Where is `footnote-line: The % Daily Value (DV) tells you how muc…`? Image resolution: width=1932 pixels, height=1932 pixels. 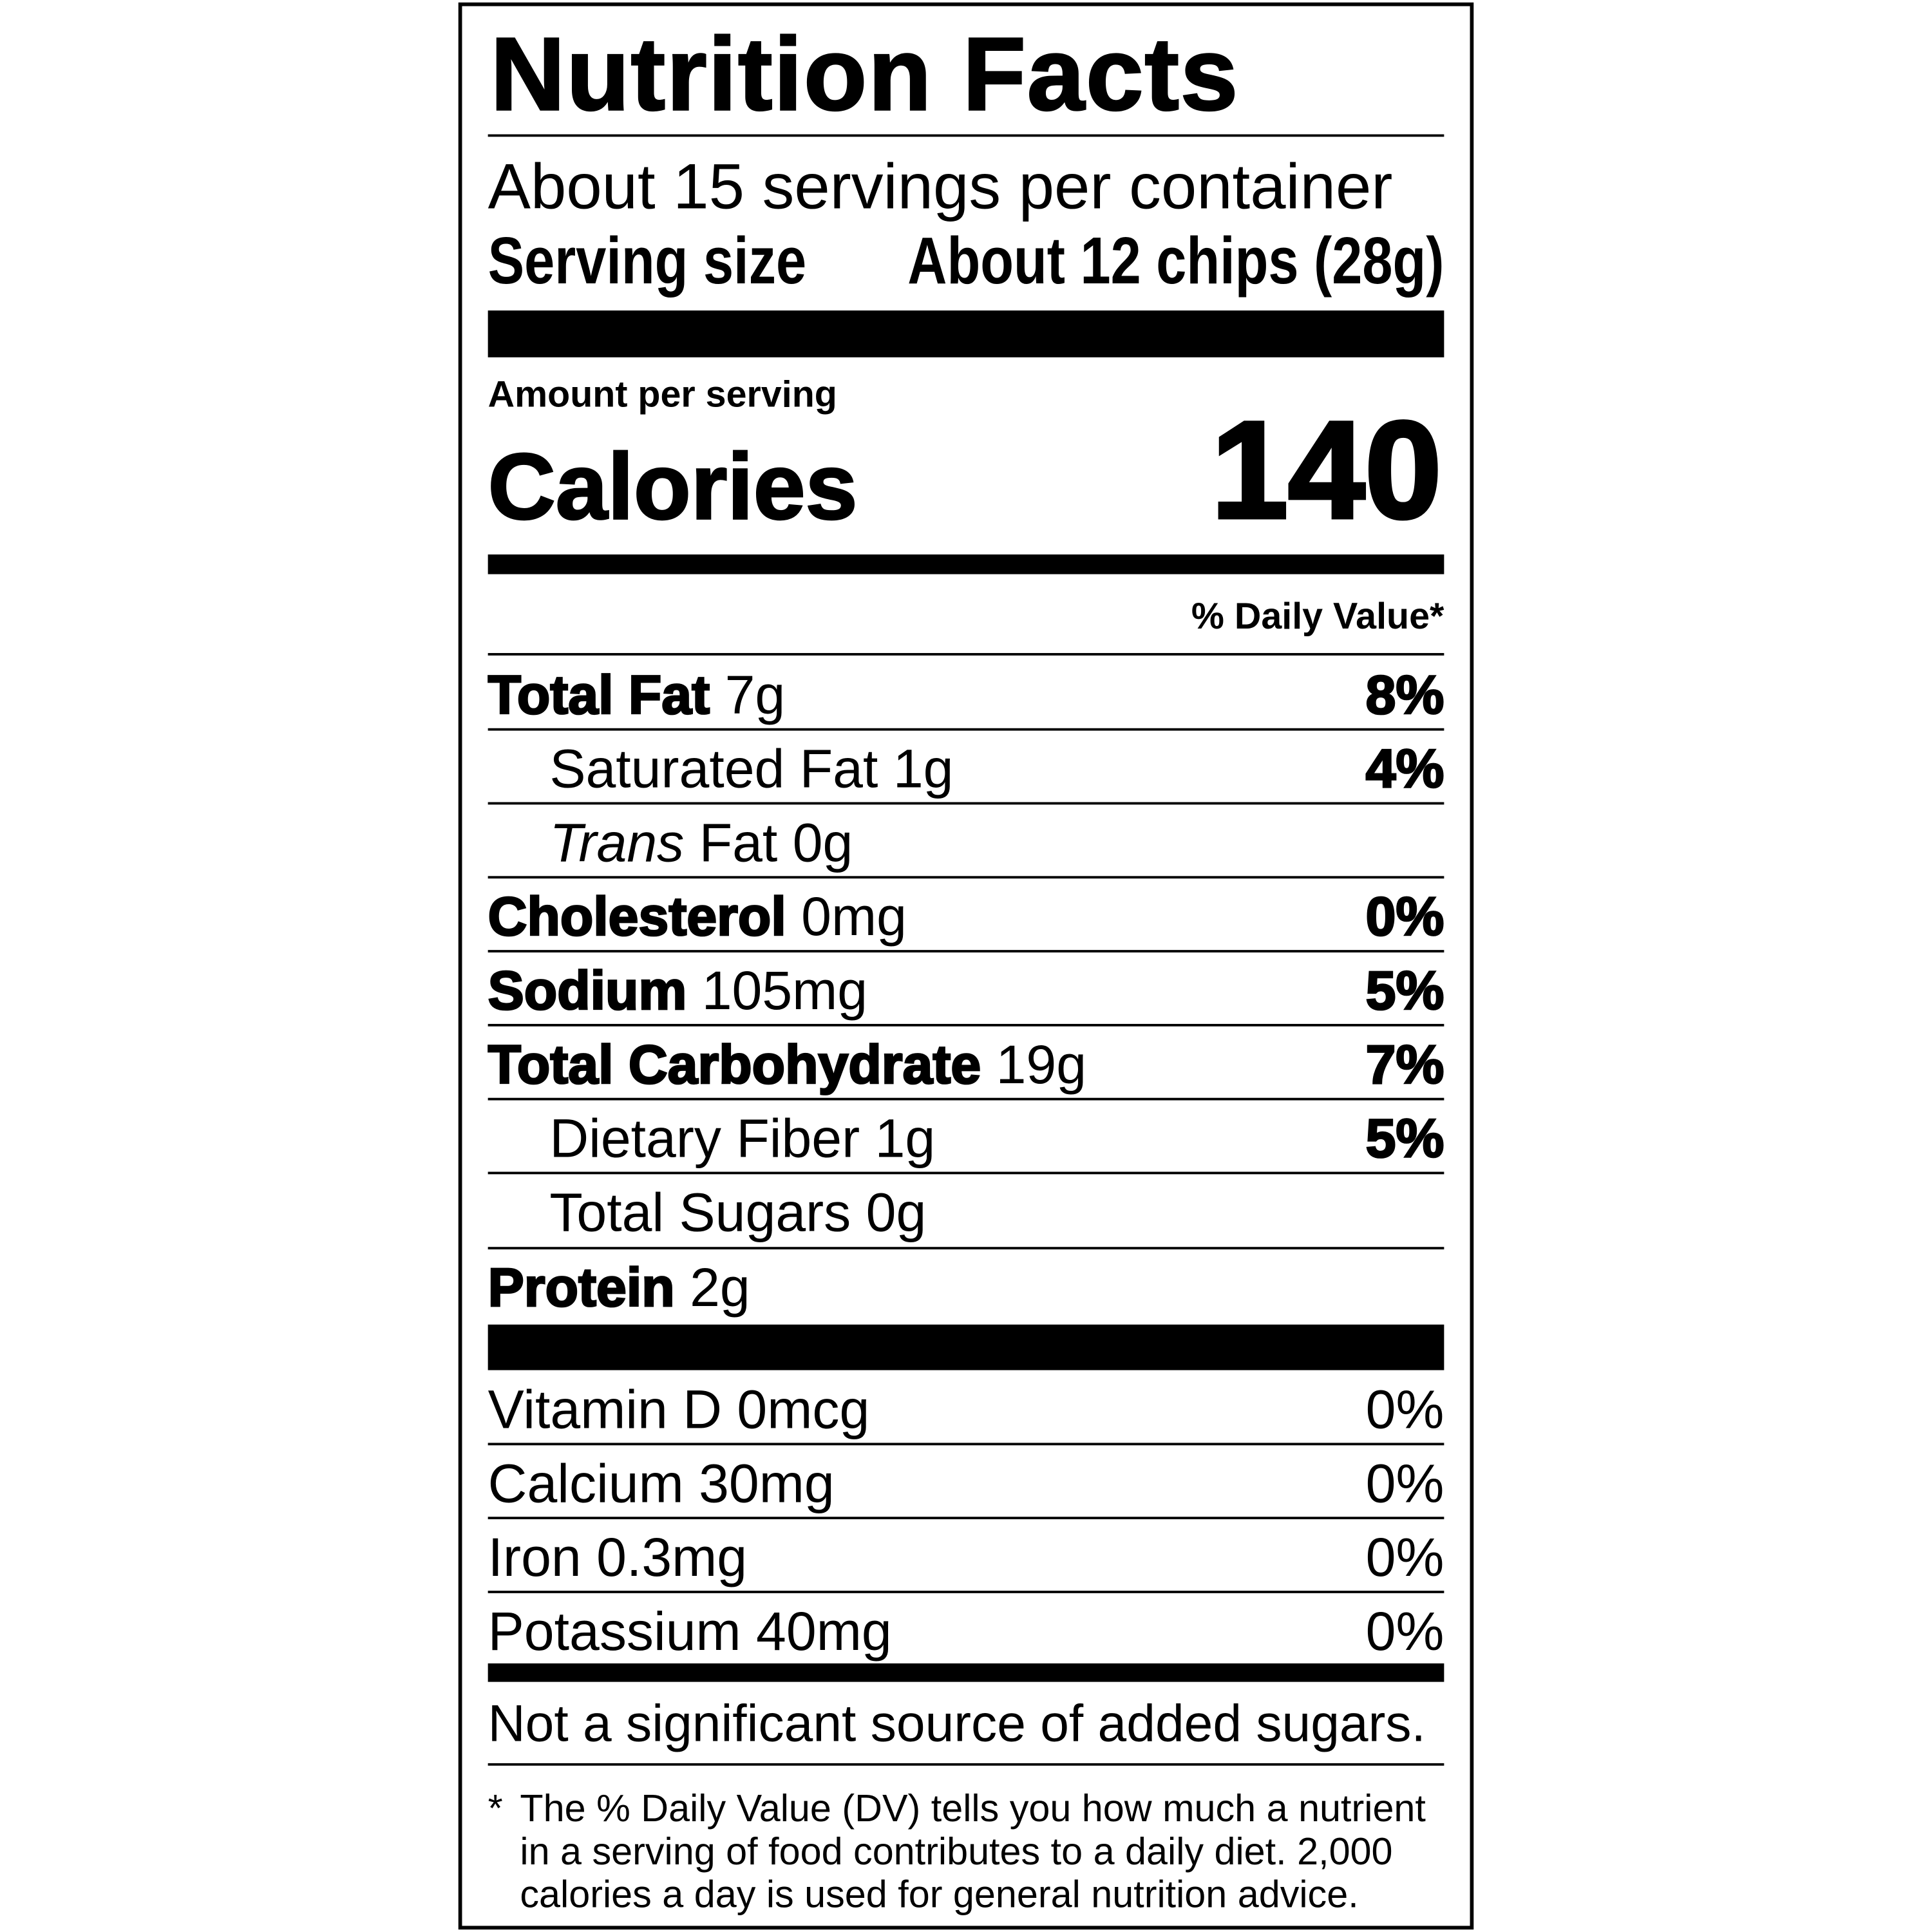
footnote-line: The % Daily Value (DV) tells you how muc… is located at coordinates (973, 1808).